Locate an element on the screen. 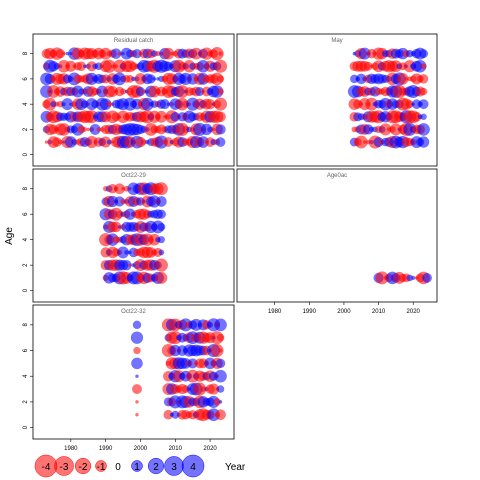  y-tick-label: 8 is located at coordinates (26, 325).